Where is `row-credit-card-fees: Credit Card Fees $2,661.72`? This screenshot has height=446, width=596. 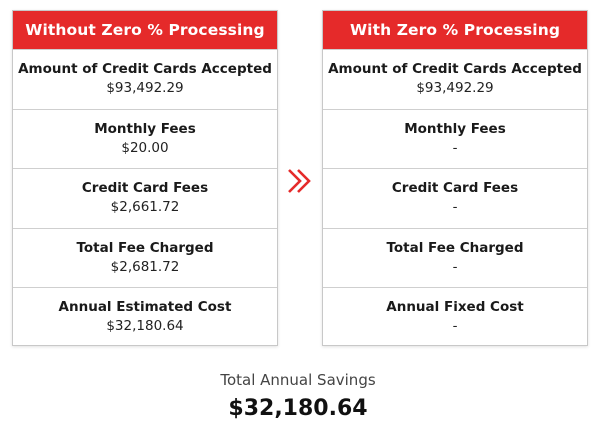
row-credit-card-fees: Credit Card Fees $2,661.72 is located at coordinates (145, 198).